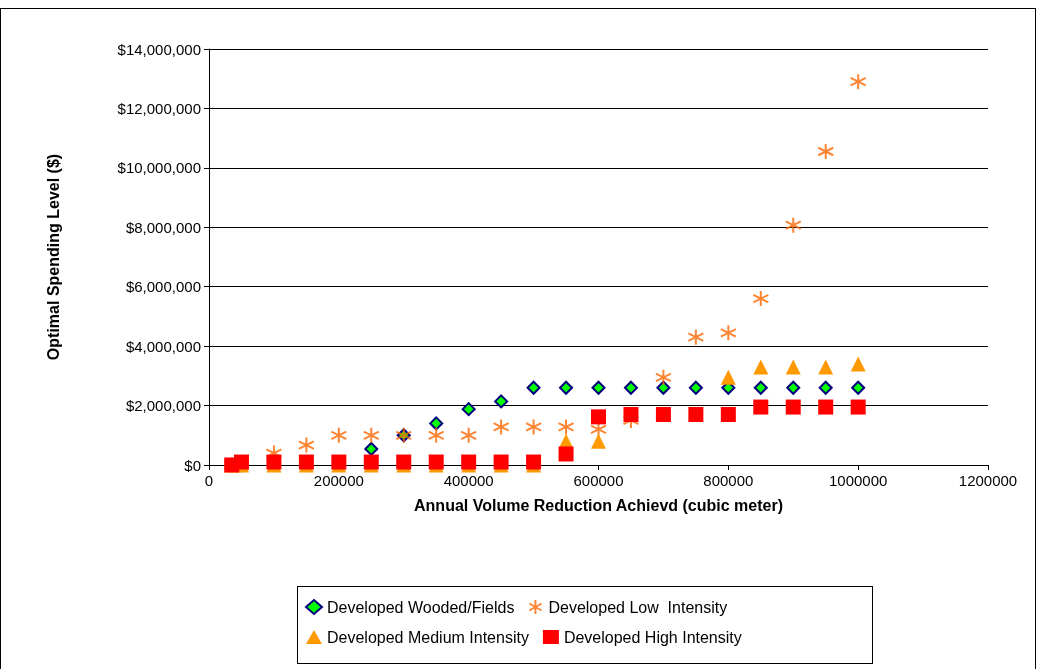 This screenshot has height=669, width=1043. What do you see at coordinates (159, 168) in the screenshot?
I see `y-tick-label: $10,000,000` at bounding box center [159, 168].